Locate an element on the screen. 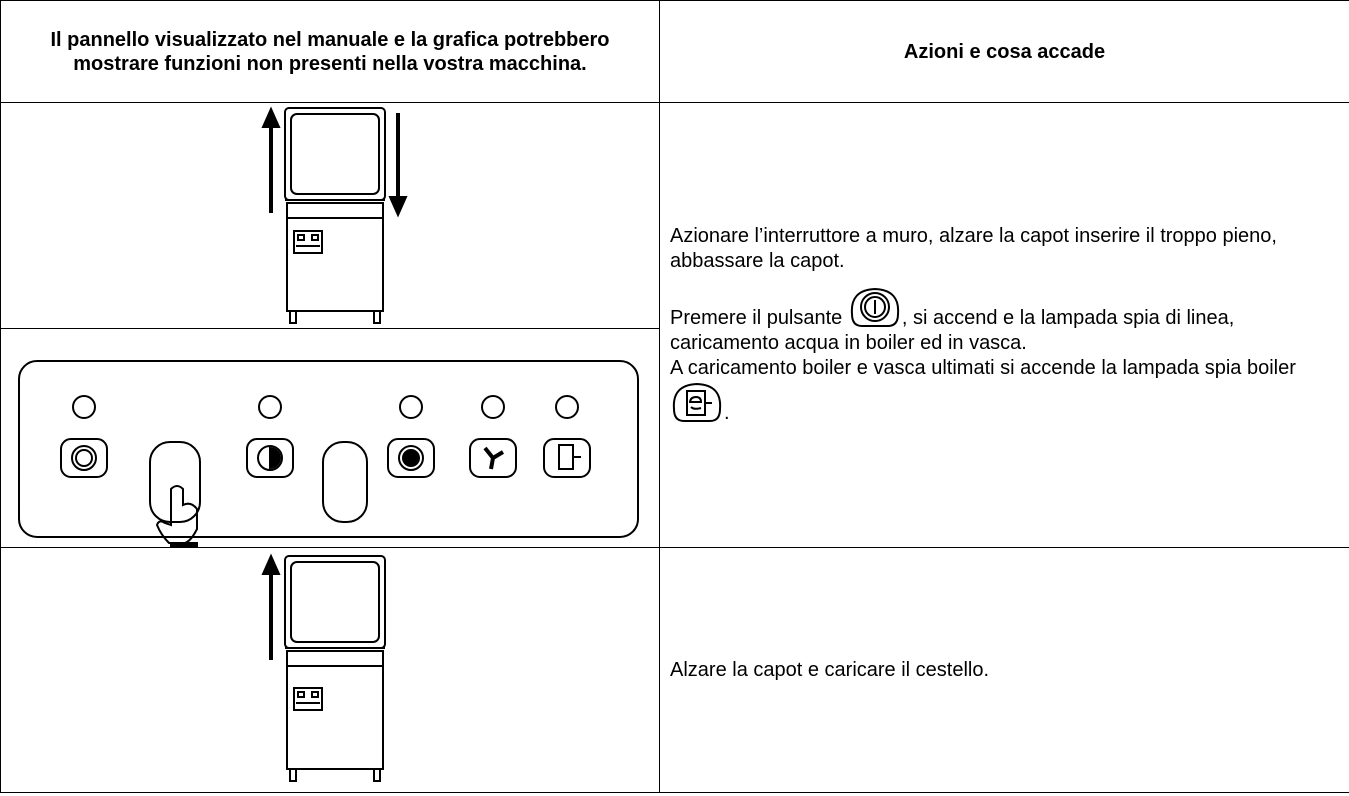 The height and width of the screenshot is (796, 1349). text: Alzare la capot e caricare il cestello. is located at coordinates (830, 669).